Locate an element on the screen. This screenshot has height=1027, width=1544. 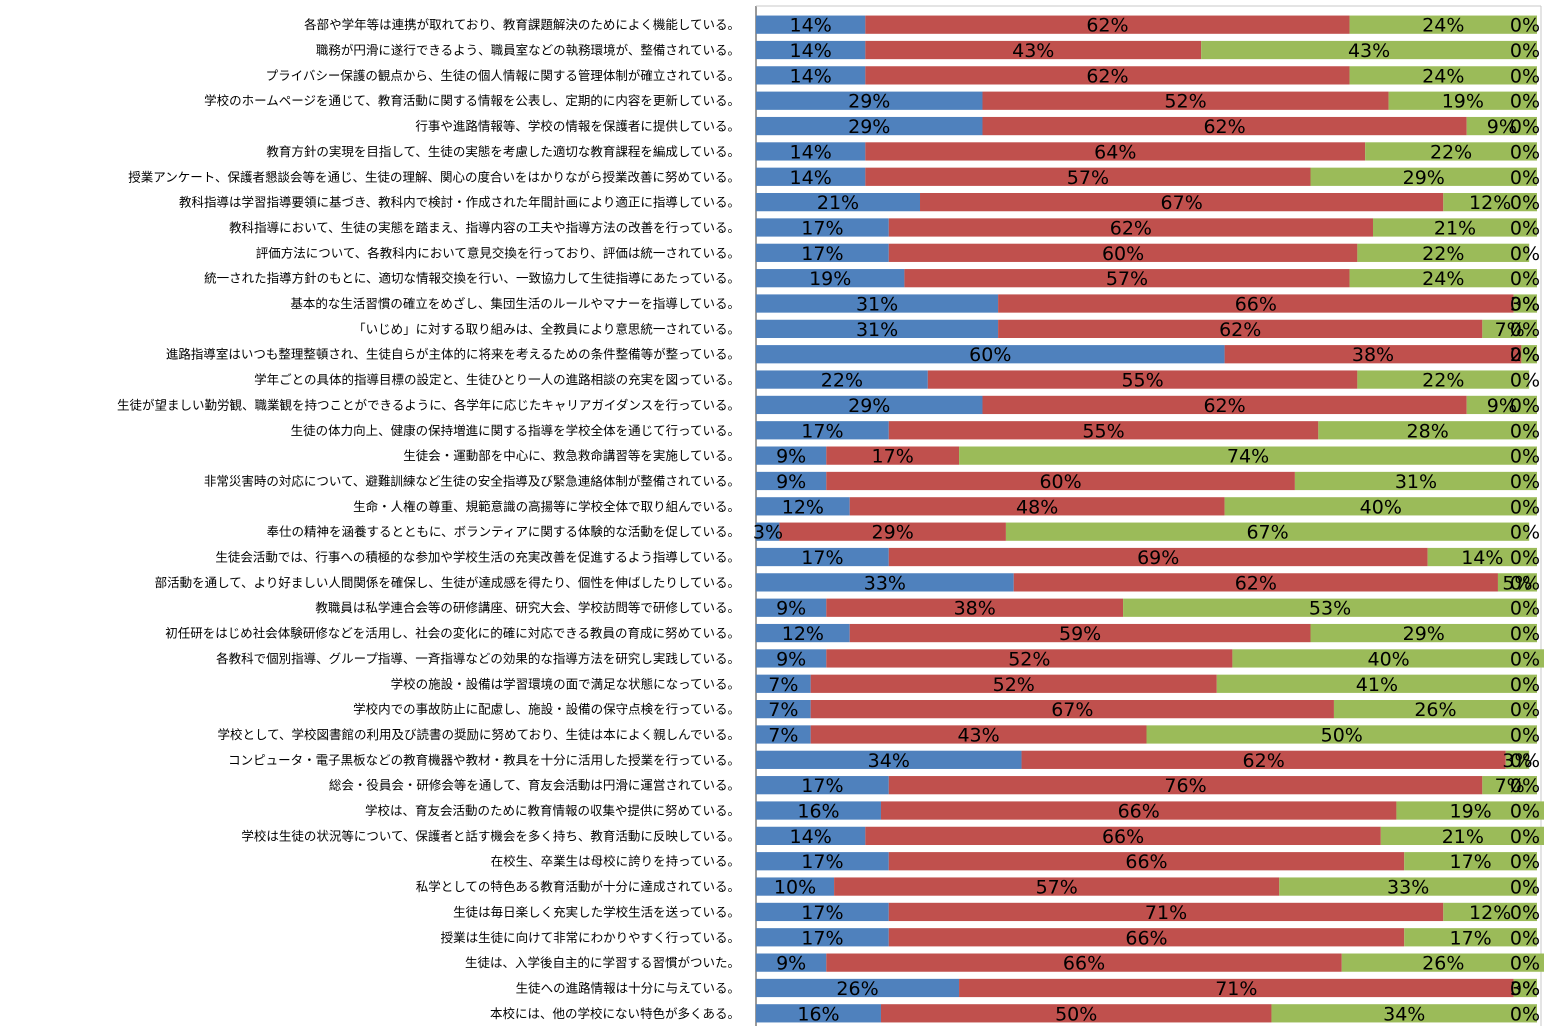
data-label-series-3: 12% is located at coordinates (1490, 913).